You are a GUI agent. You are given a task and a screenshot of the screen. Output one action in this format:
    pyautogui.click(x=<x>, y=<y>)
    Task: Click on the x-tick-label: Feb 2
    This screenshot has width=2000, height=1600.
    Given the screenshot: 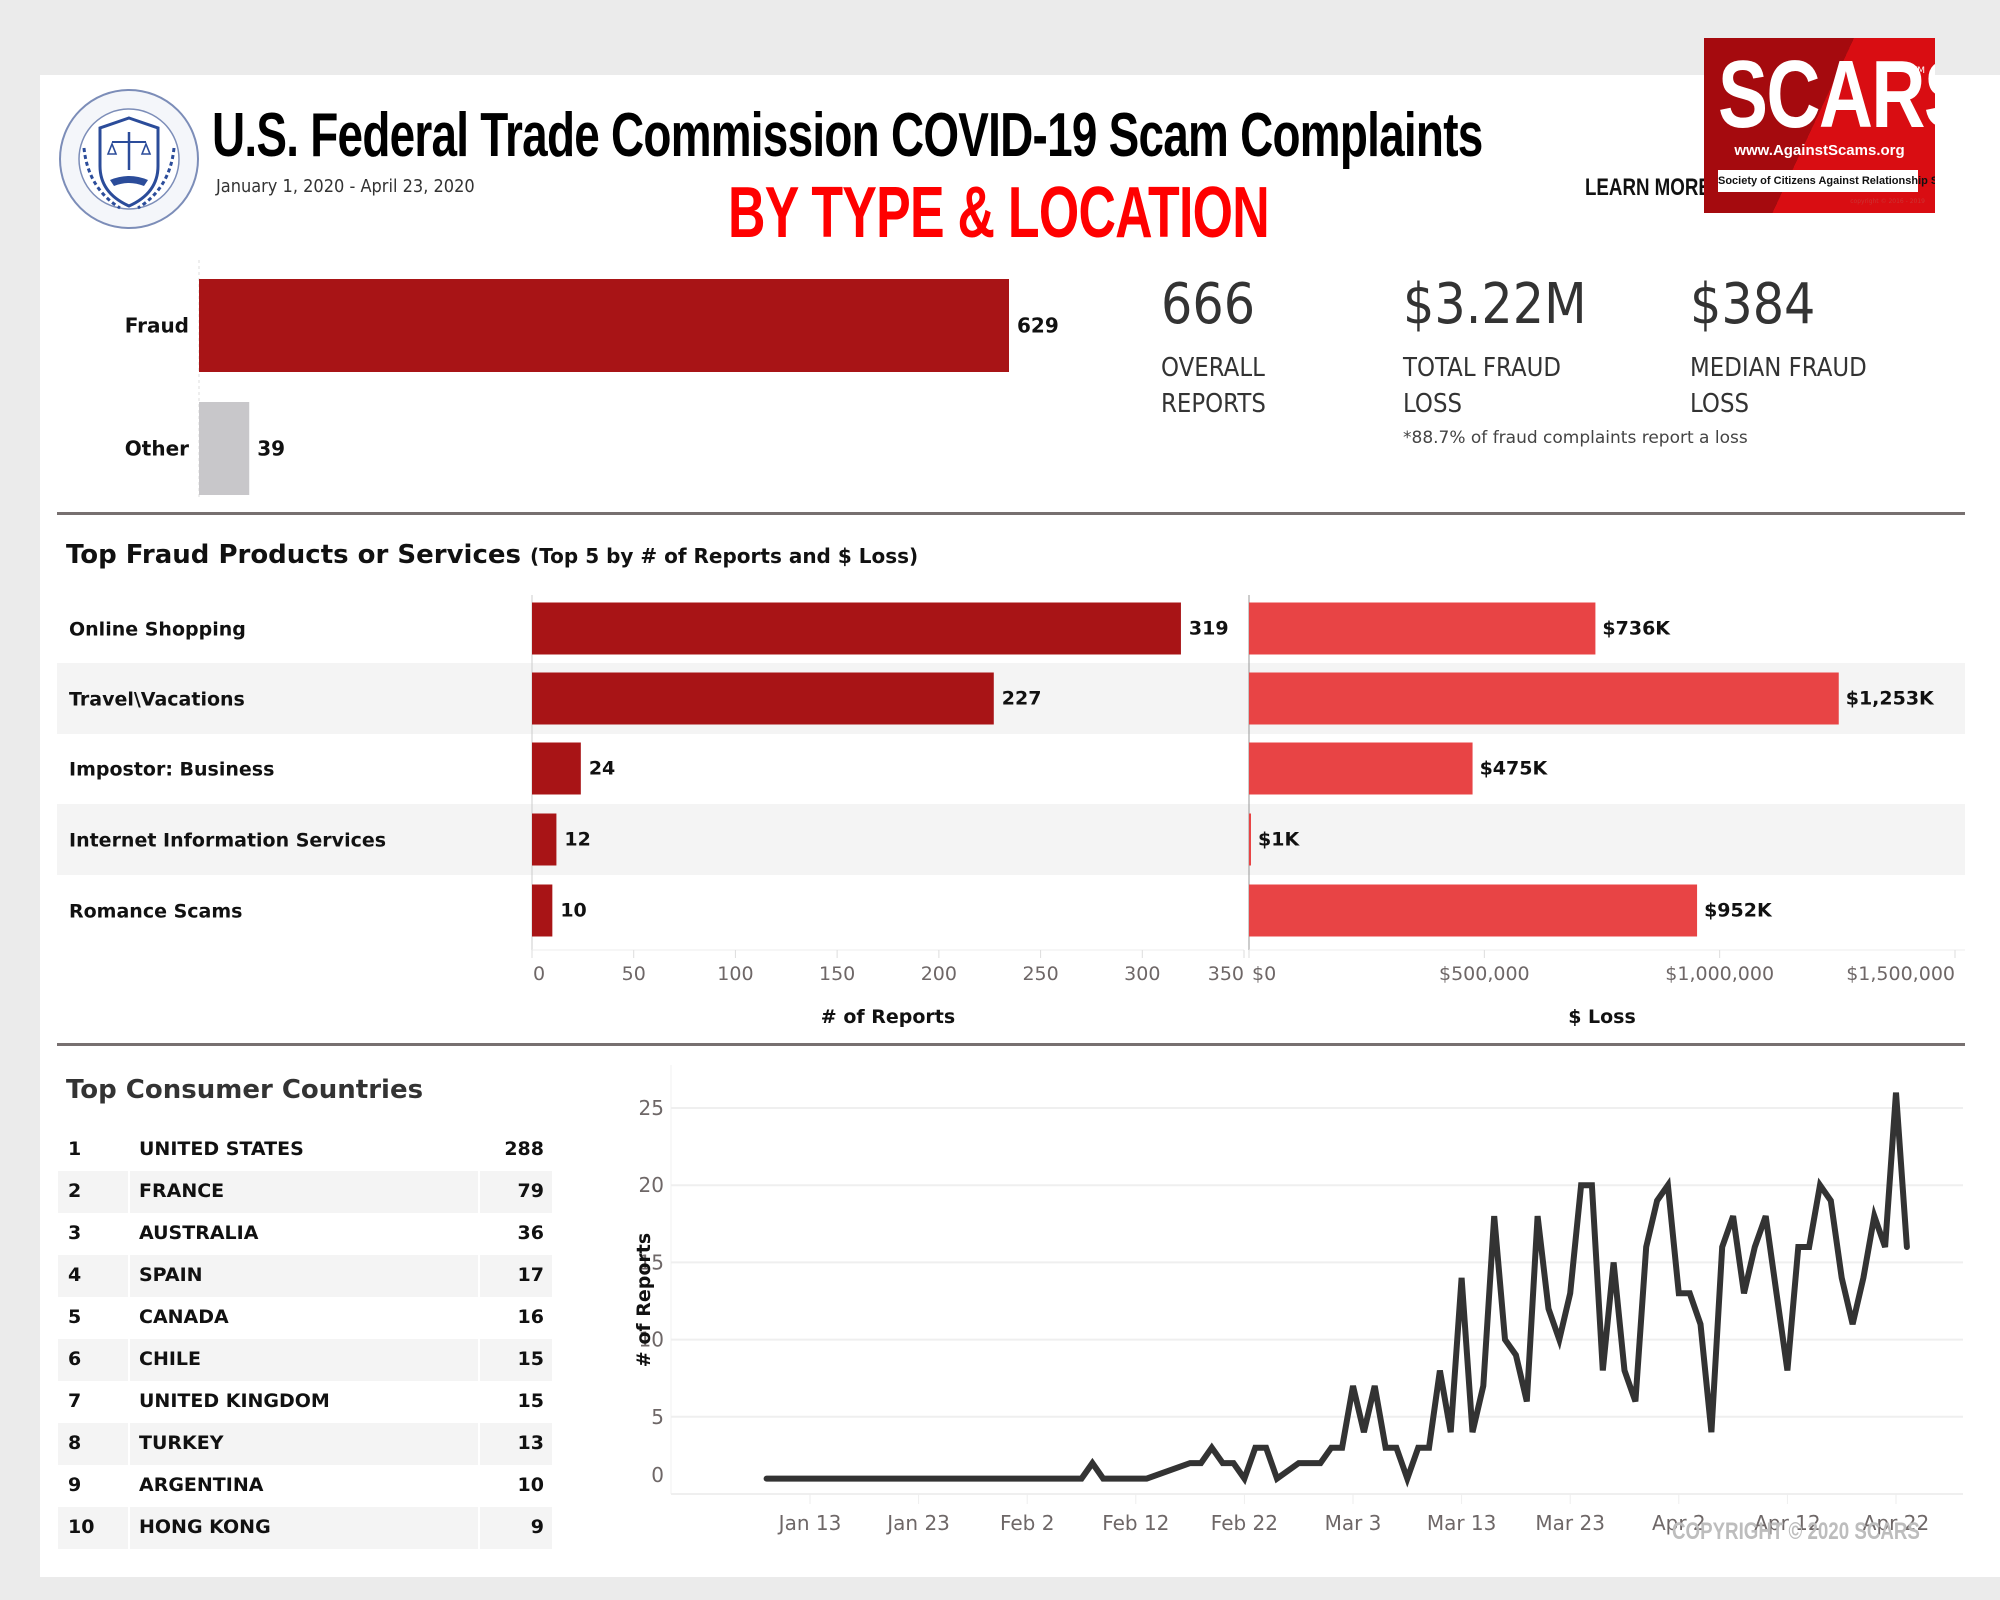 What is the action you would take?
    pyautogui.click(x=1027, y=1523)
    